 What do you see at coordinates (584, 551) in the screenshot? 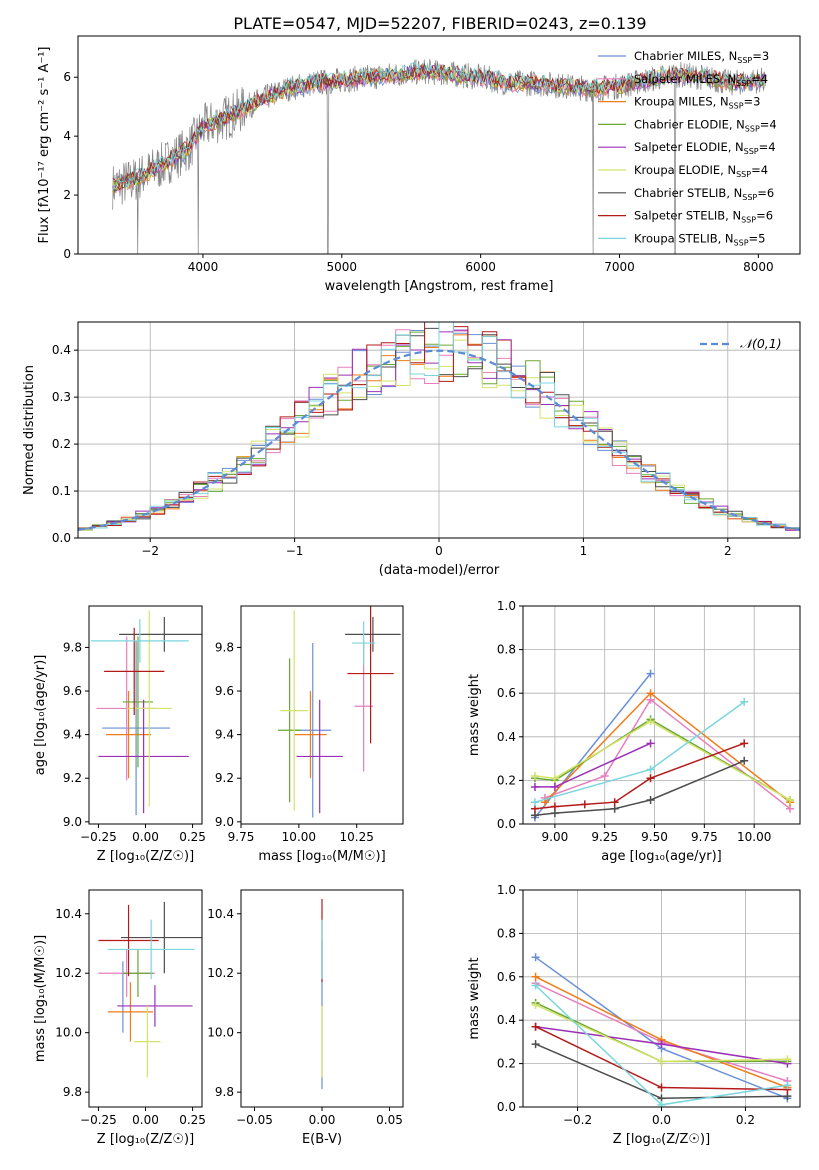
I see `x-tick-label: 1` at bounding box center [584, 551].